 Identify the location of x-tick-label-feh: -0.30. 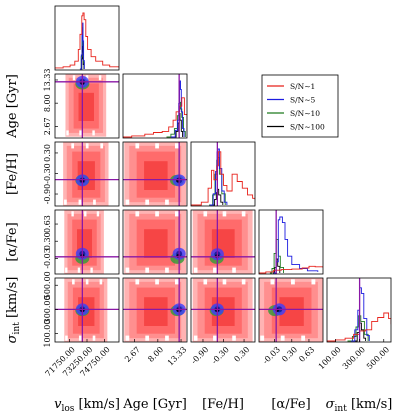
(220, 355).